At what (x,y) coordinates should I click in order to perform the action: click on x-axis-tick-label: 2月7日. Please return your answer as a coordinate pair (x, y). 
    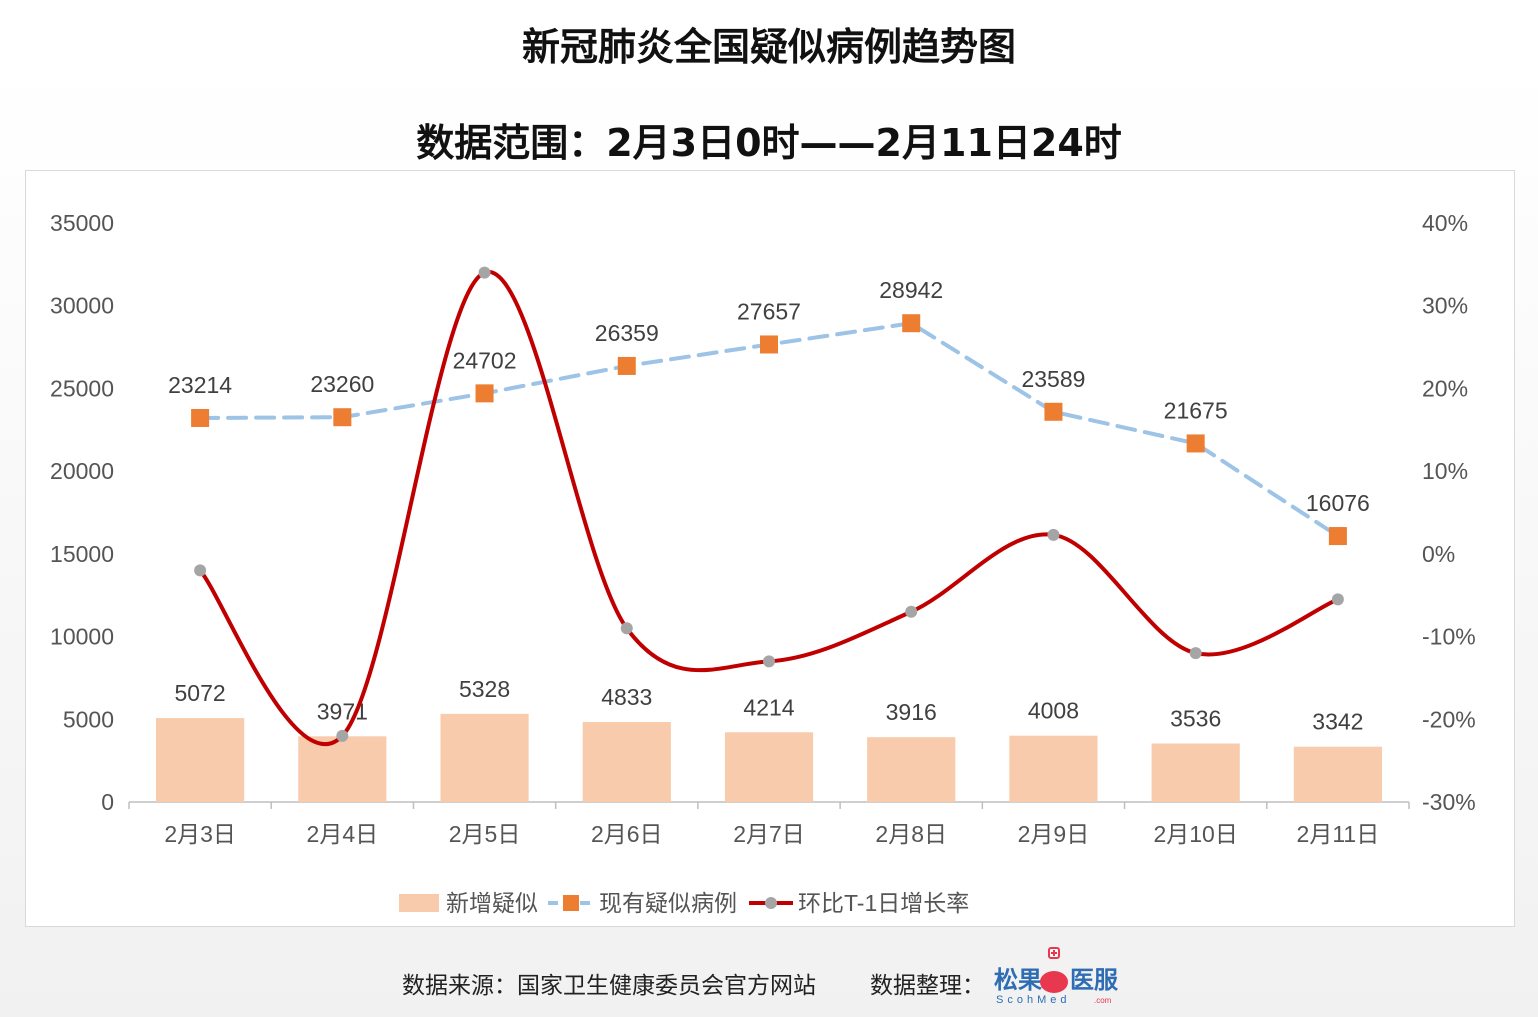
    Looking at the image, I should click on (769, 834).